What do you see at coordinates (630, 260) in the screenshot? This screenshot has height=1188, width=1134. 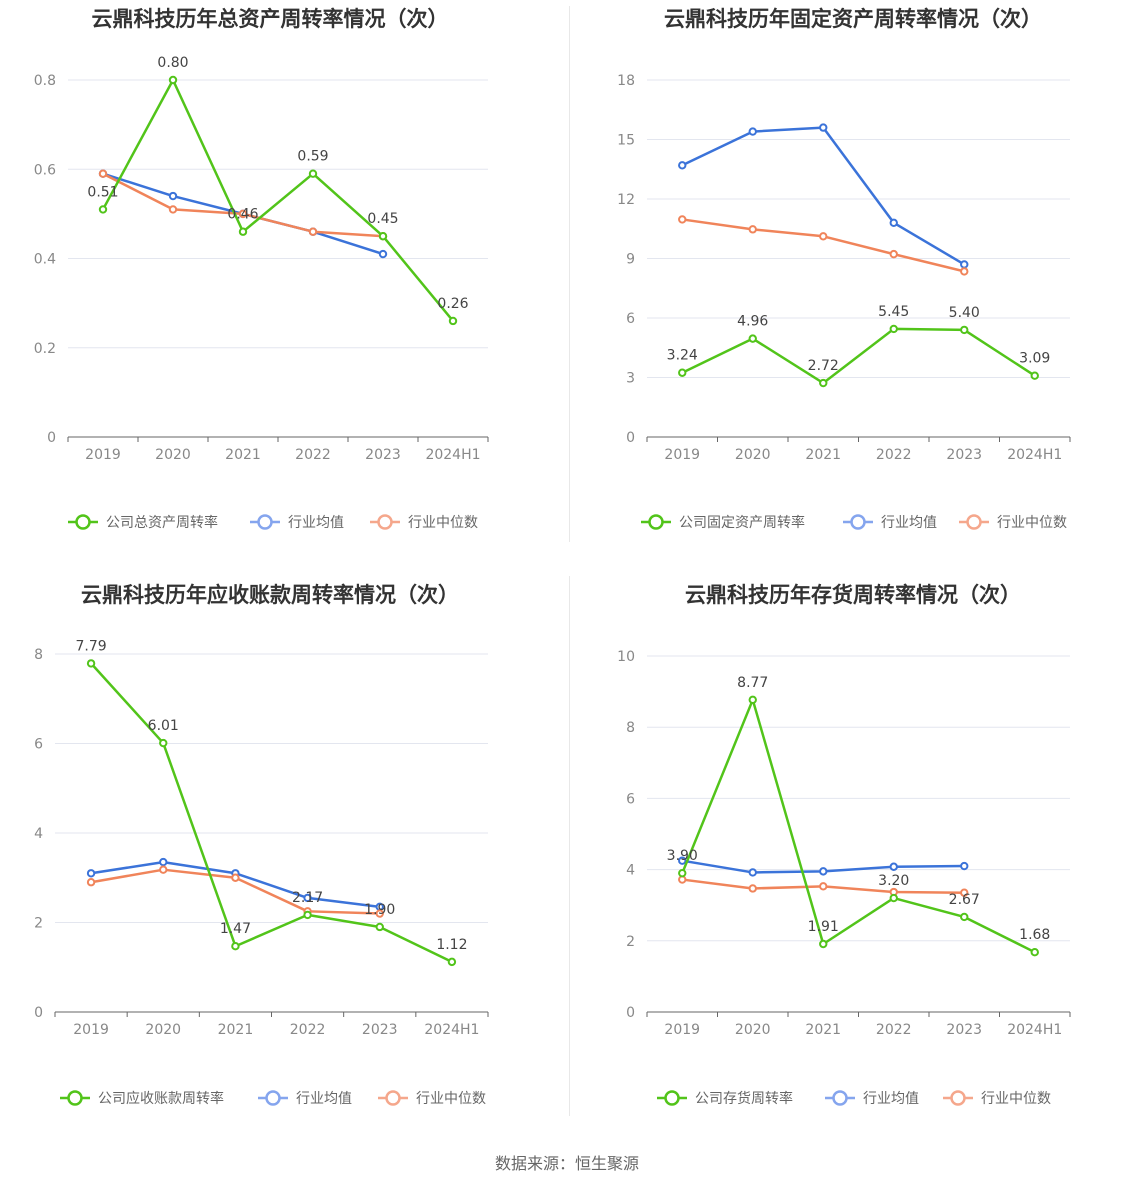 I see `y-tick-label: 9` at bounding box center [630, 260].